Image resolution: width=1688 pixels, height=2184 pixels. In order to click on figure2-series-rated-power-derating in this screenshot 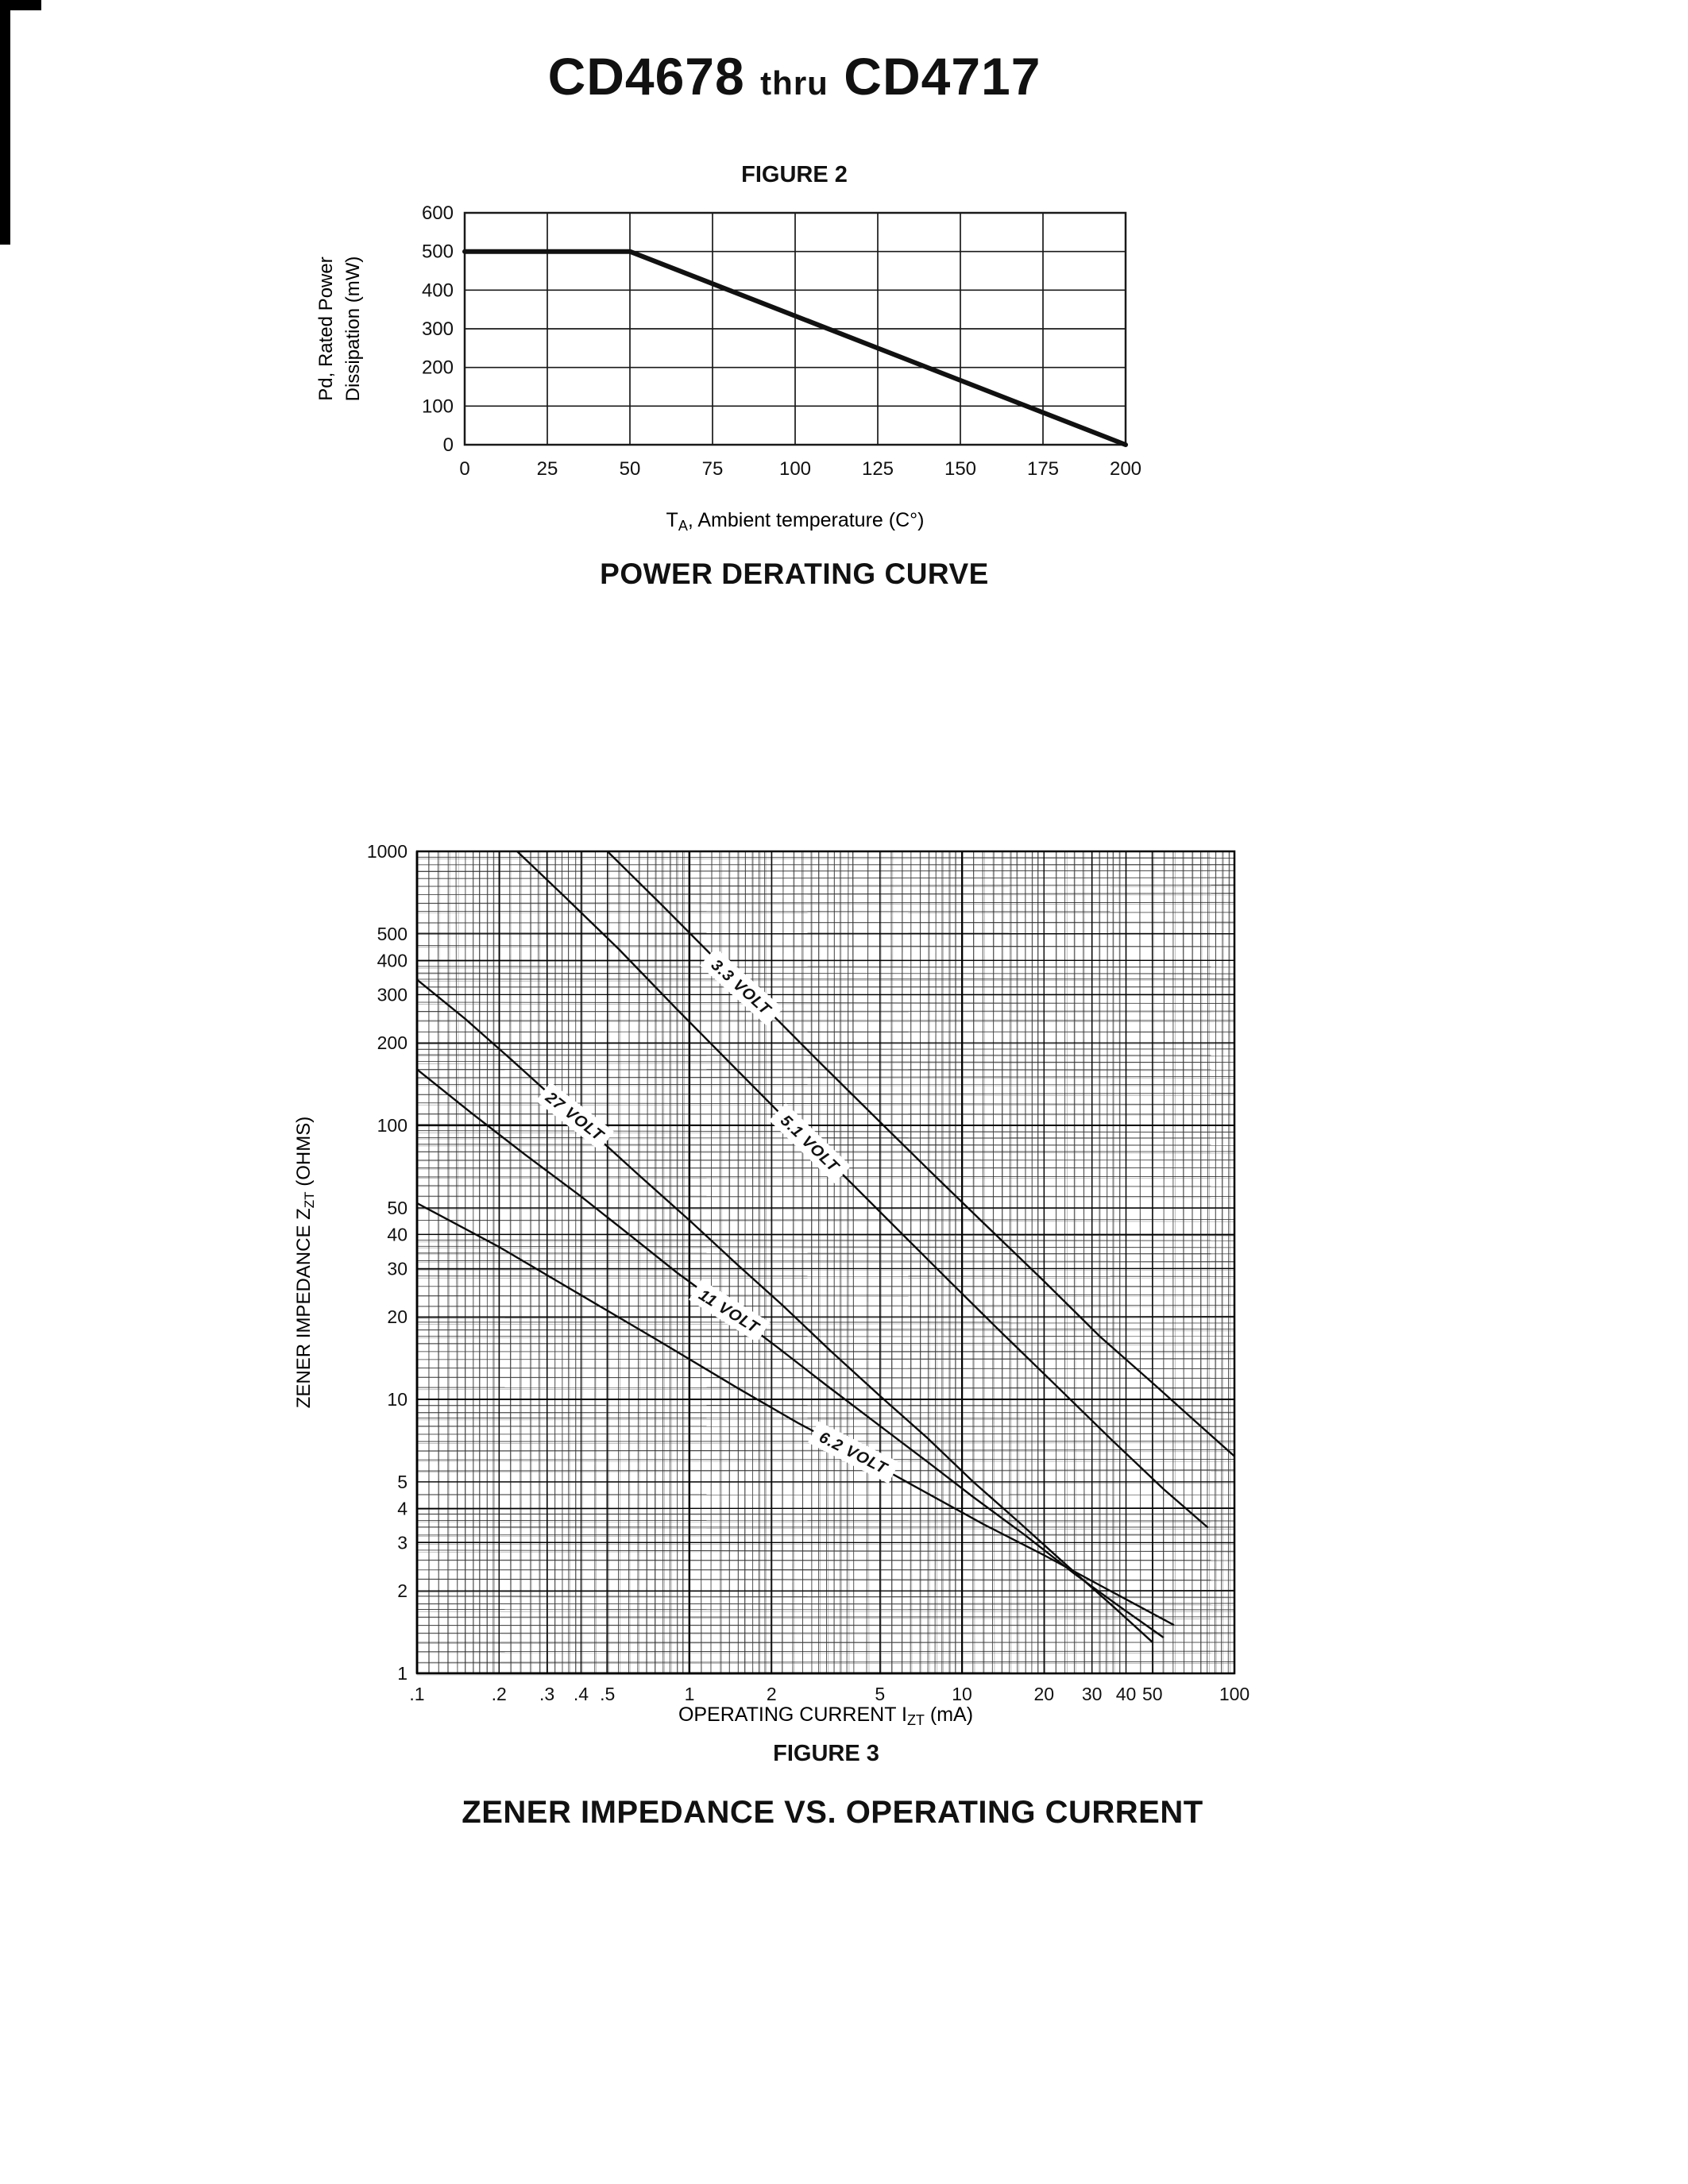, I will do `click(795, 348)`.